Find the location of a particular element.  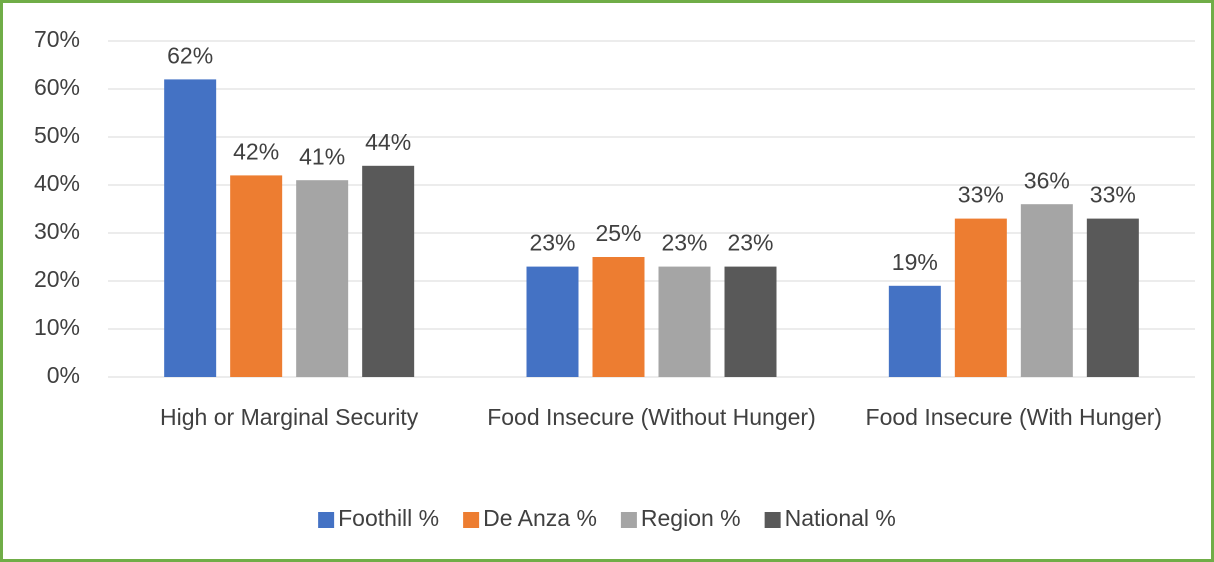

x-tick-label: Food Insecure (Without Hunger) is located at coordinates (651, 417).